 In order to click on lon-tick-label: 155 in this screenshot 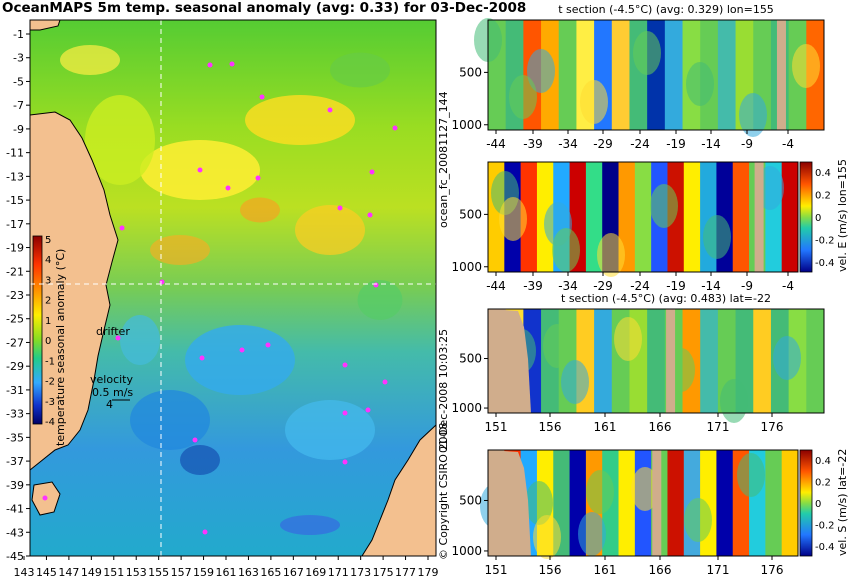, I will do `click(158, 572)`.